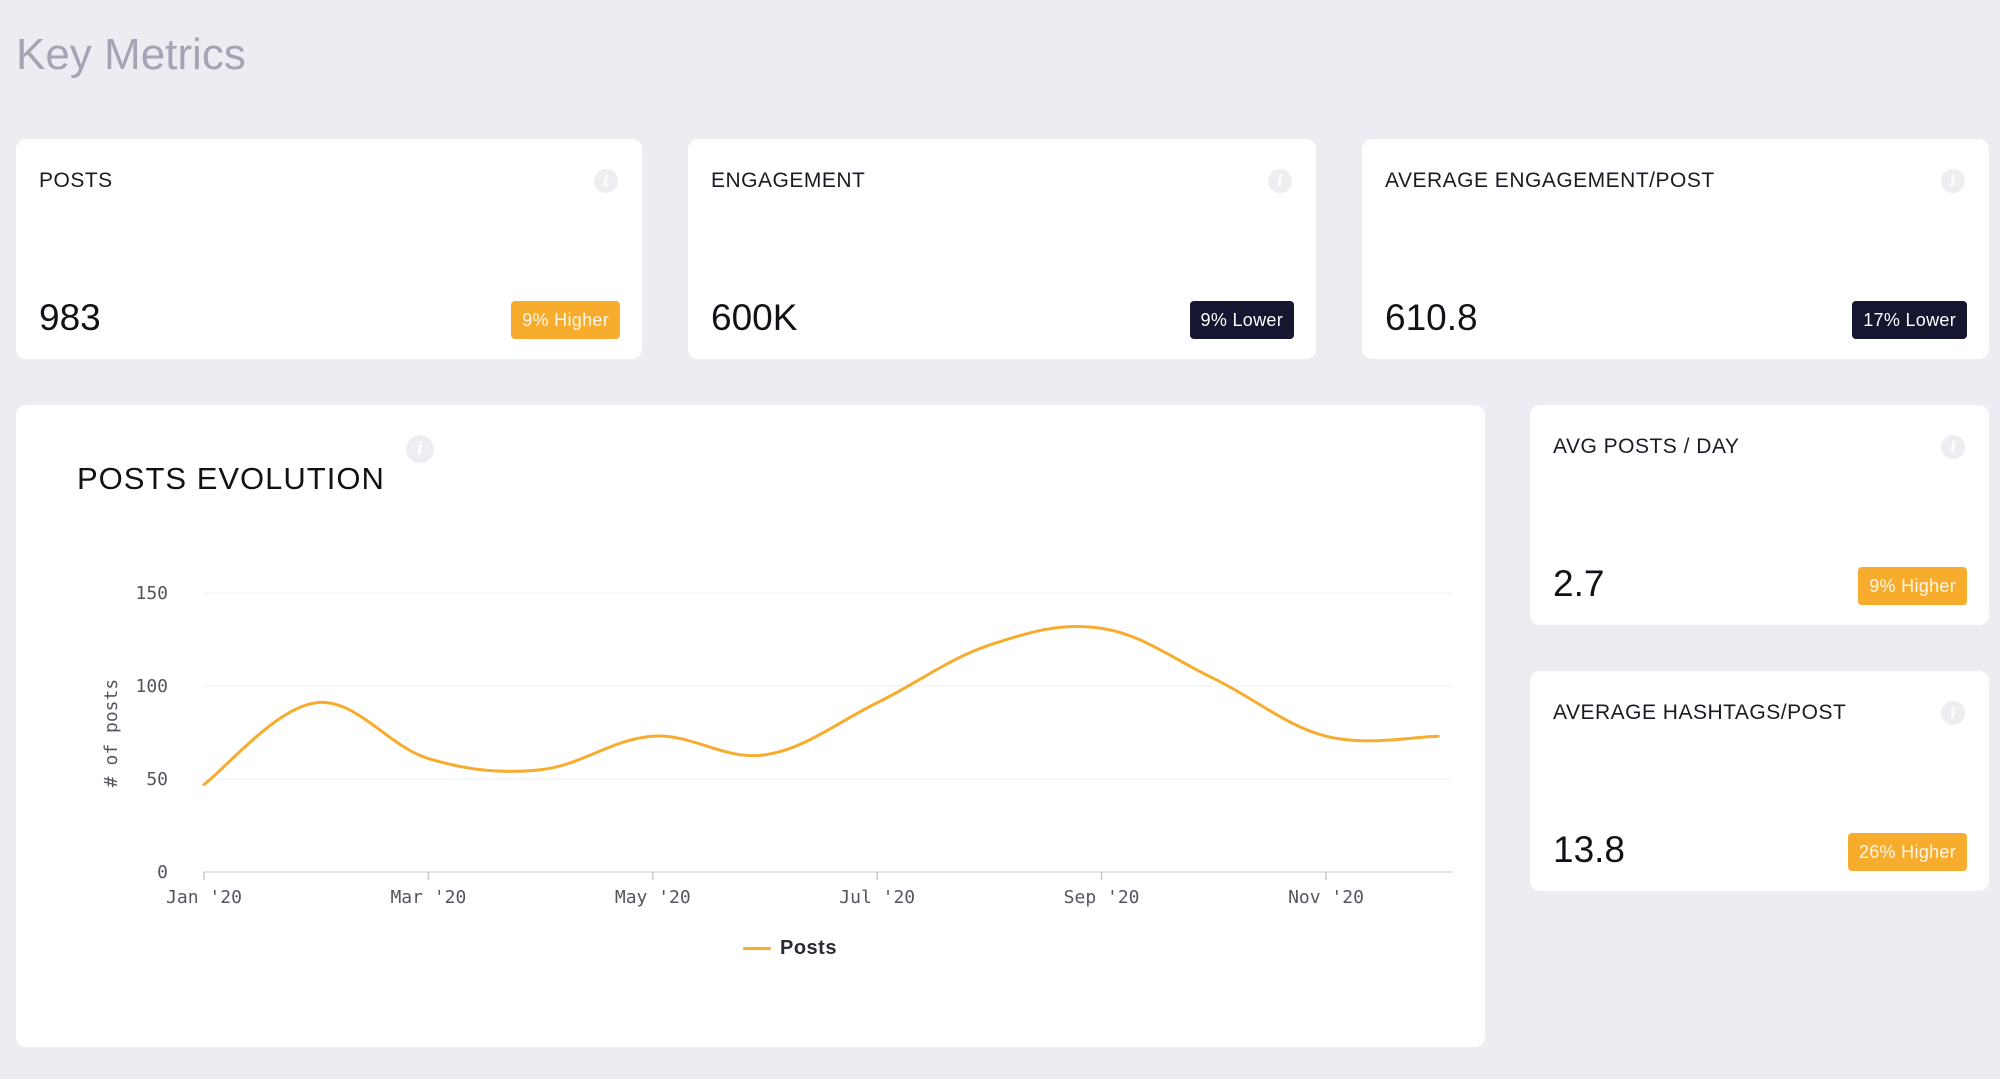  Describe the element at coordinates (157, 779) in the screenshot. I see `y-tick-label: 50` at that location.